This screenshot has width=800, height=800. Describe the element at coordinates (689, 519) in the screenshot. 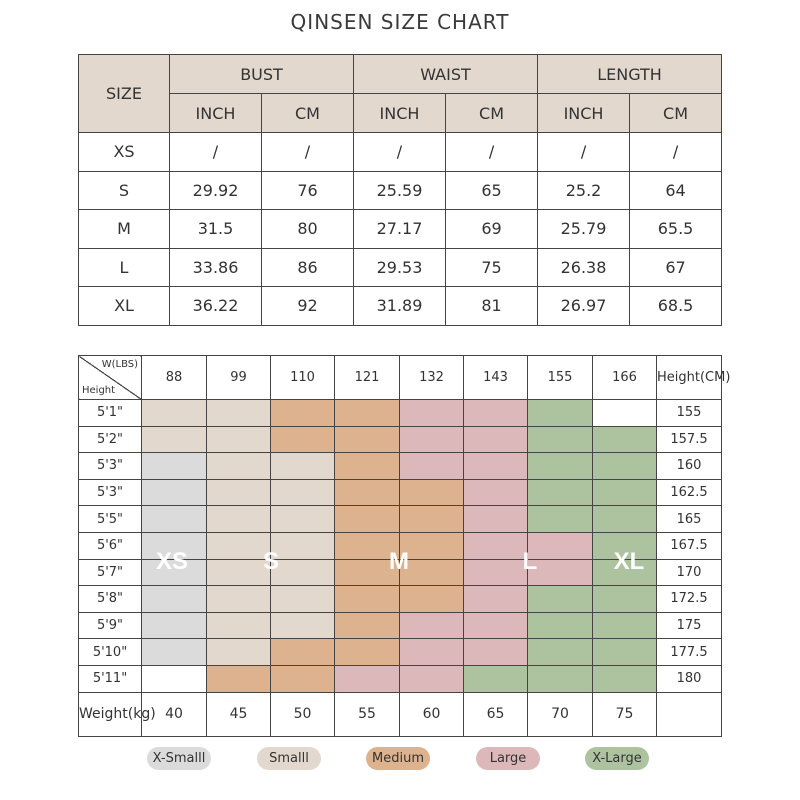

I see `height-cm-cell: 165` at that location.